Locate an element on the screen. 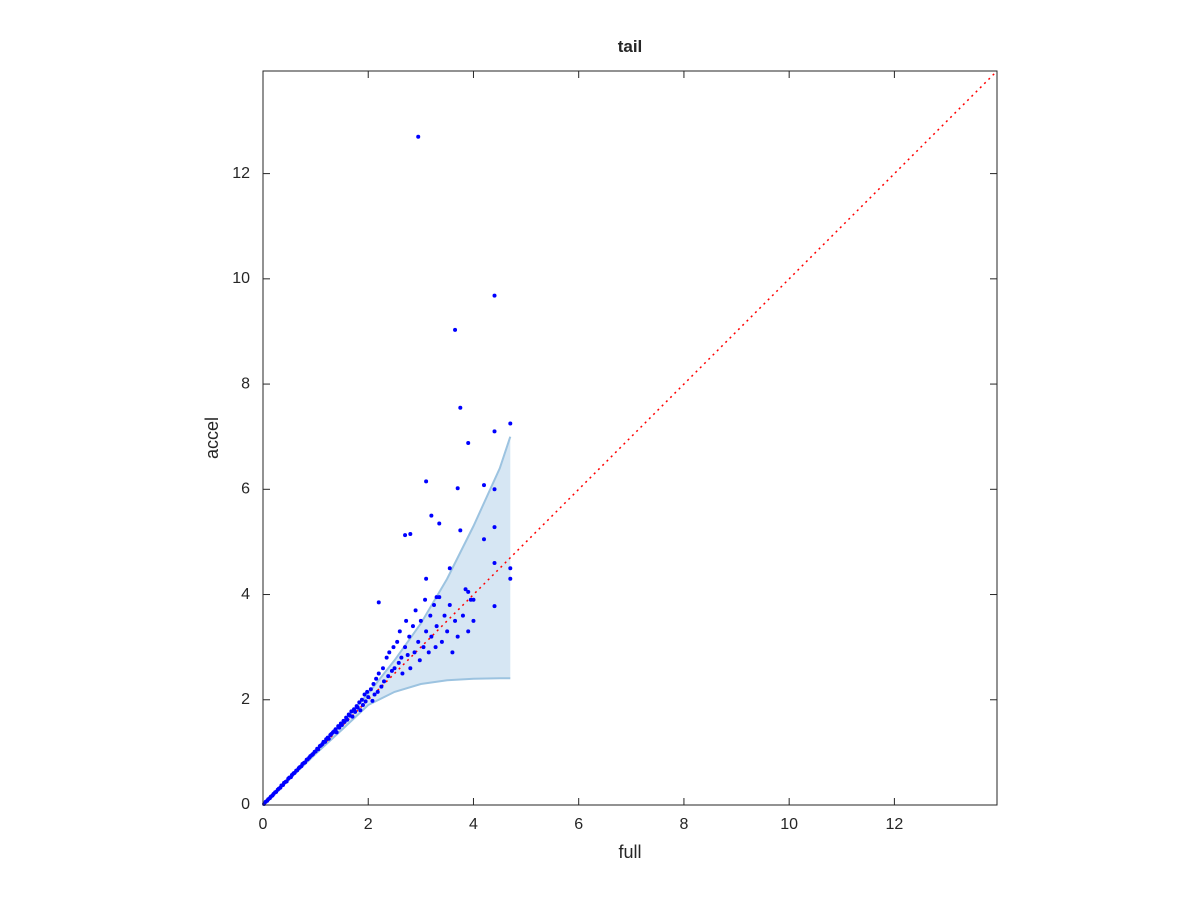 This screenshot has width=1200, height=900. x-tick-label: 0 is located at coordinates (263, 824).